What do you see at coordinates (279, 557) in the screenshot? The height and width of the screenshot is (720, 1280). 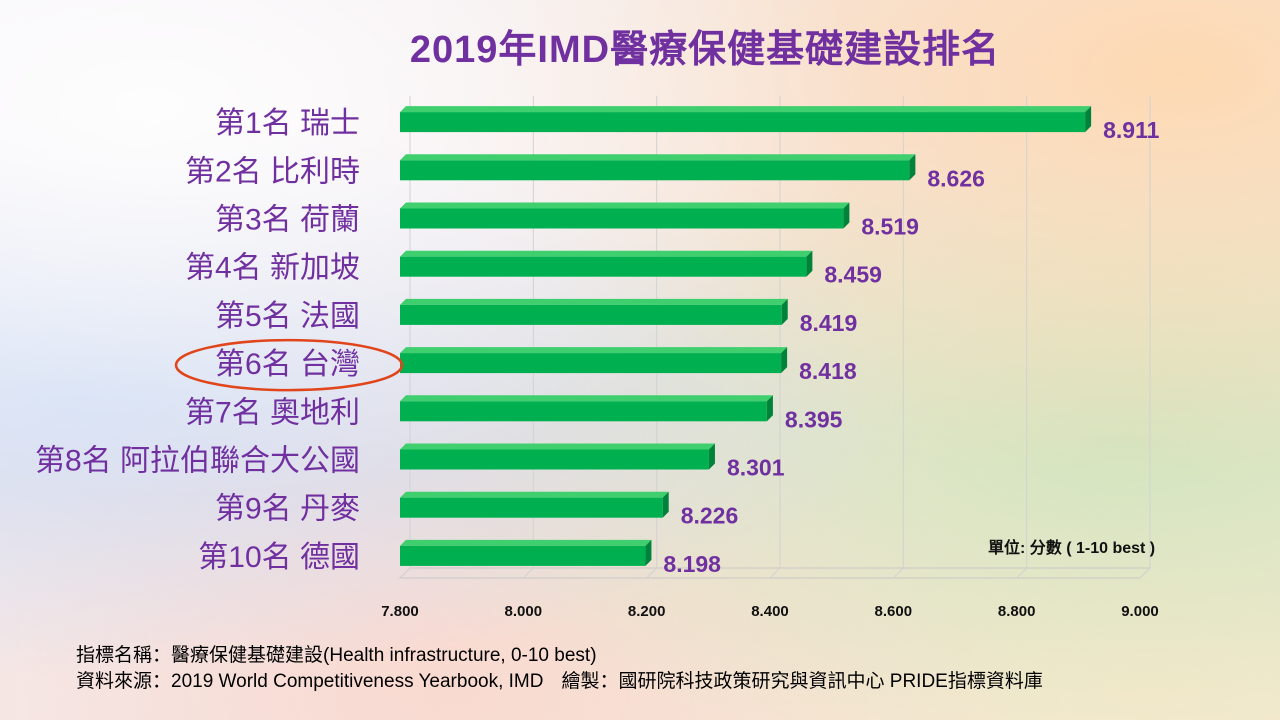 I see `category-label: 第10名 德國` at bounding box center [279, 557].